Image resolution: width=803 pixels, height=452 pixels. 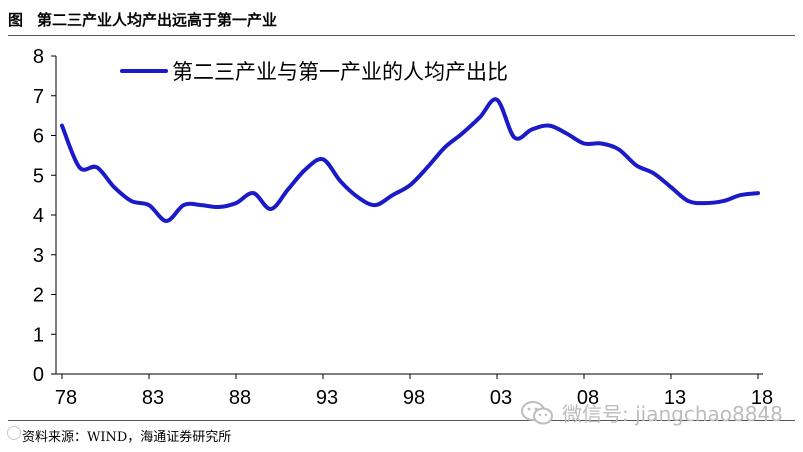 I want to click on y-tick-label: 2, so click(x=38, y=296).